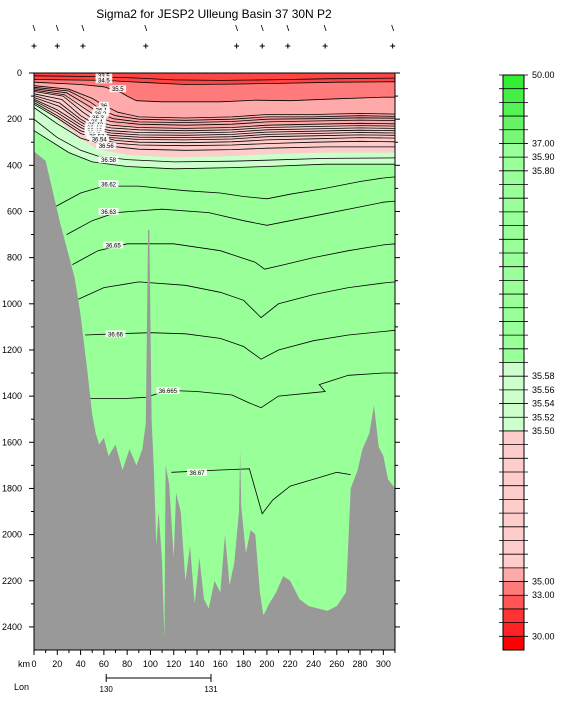 The image size is (573, 706). What do you see at coordinates (543, 376) in the screenshot?
I see `colorbar-label-4: 35.58` at bounding box center [543, 376].